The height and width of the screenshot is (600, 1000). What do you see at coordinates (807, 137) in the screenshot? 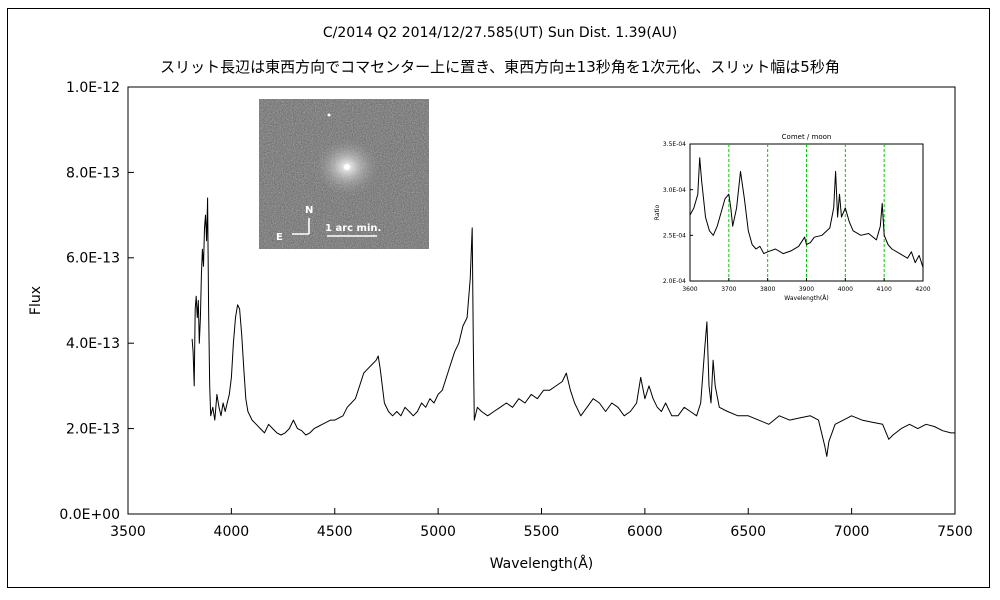
I see `inset-chart-title: Comet / moon` at bounding box center [807, 137].